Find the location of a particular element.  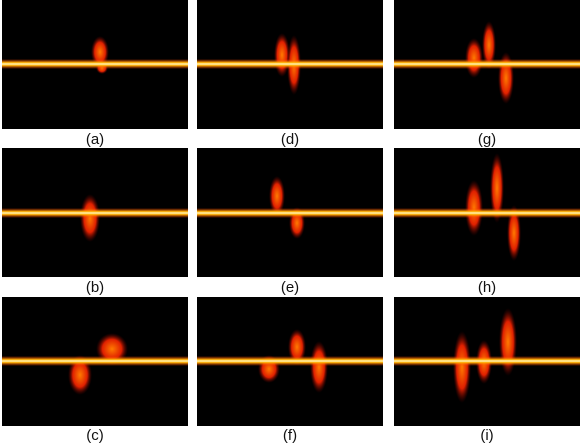

caption-c: (c) is located at coordinates (95, 435).